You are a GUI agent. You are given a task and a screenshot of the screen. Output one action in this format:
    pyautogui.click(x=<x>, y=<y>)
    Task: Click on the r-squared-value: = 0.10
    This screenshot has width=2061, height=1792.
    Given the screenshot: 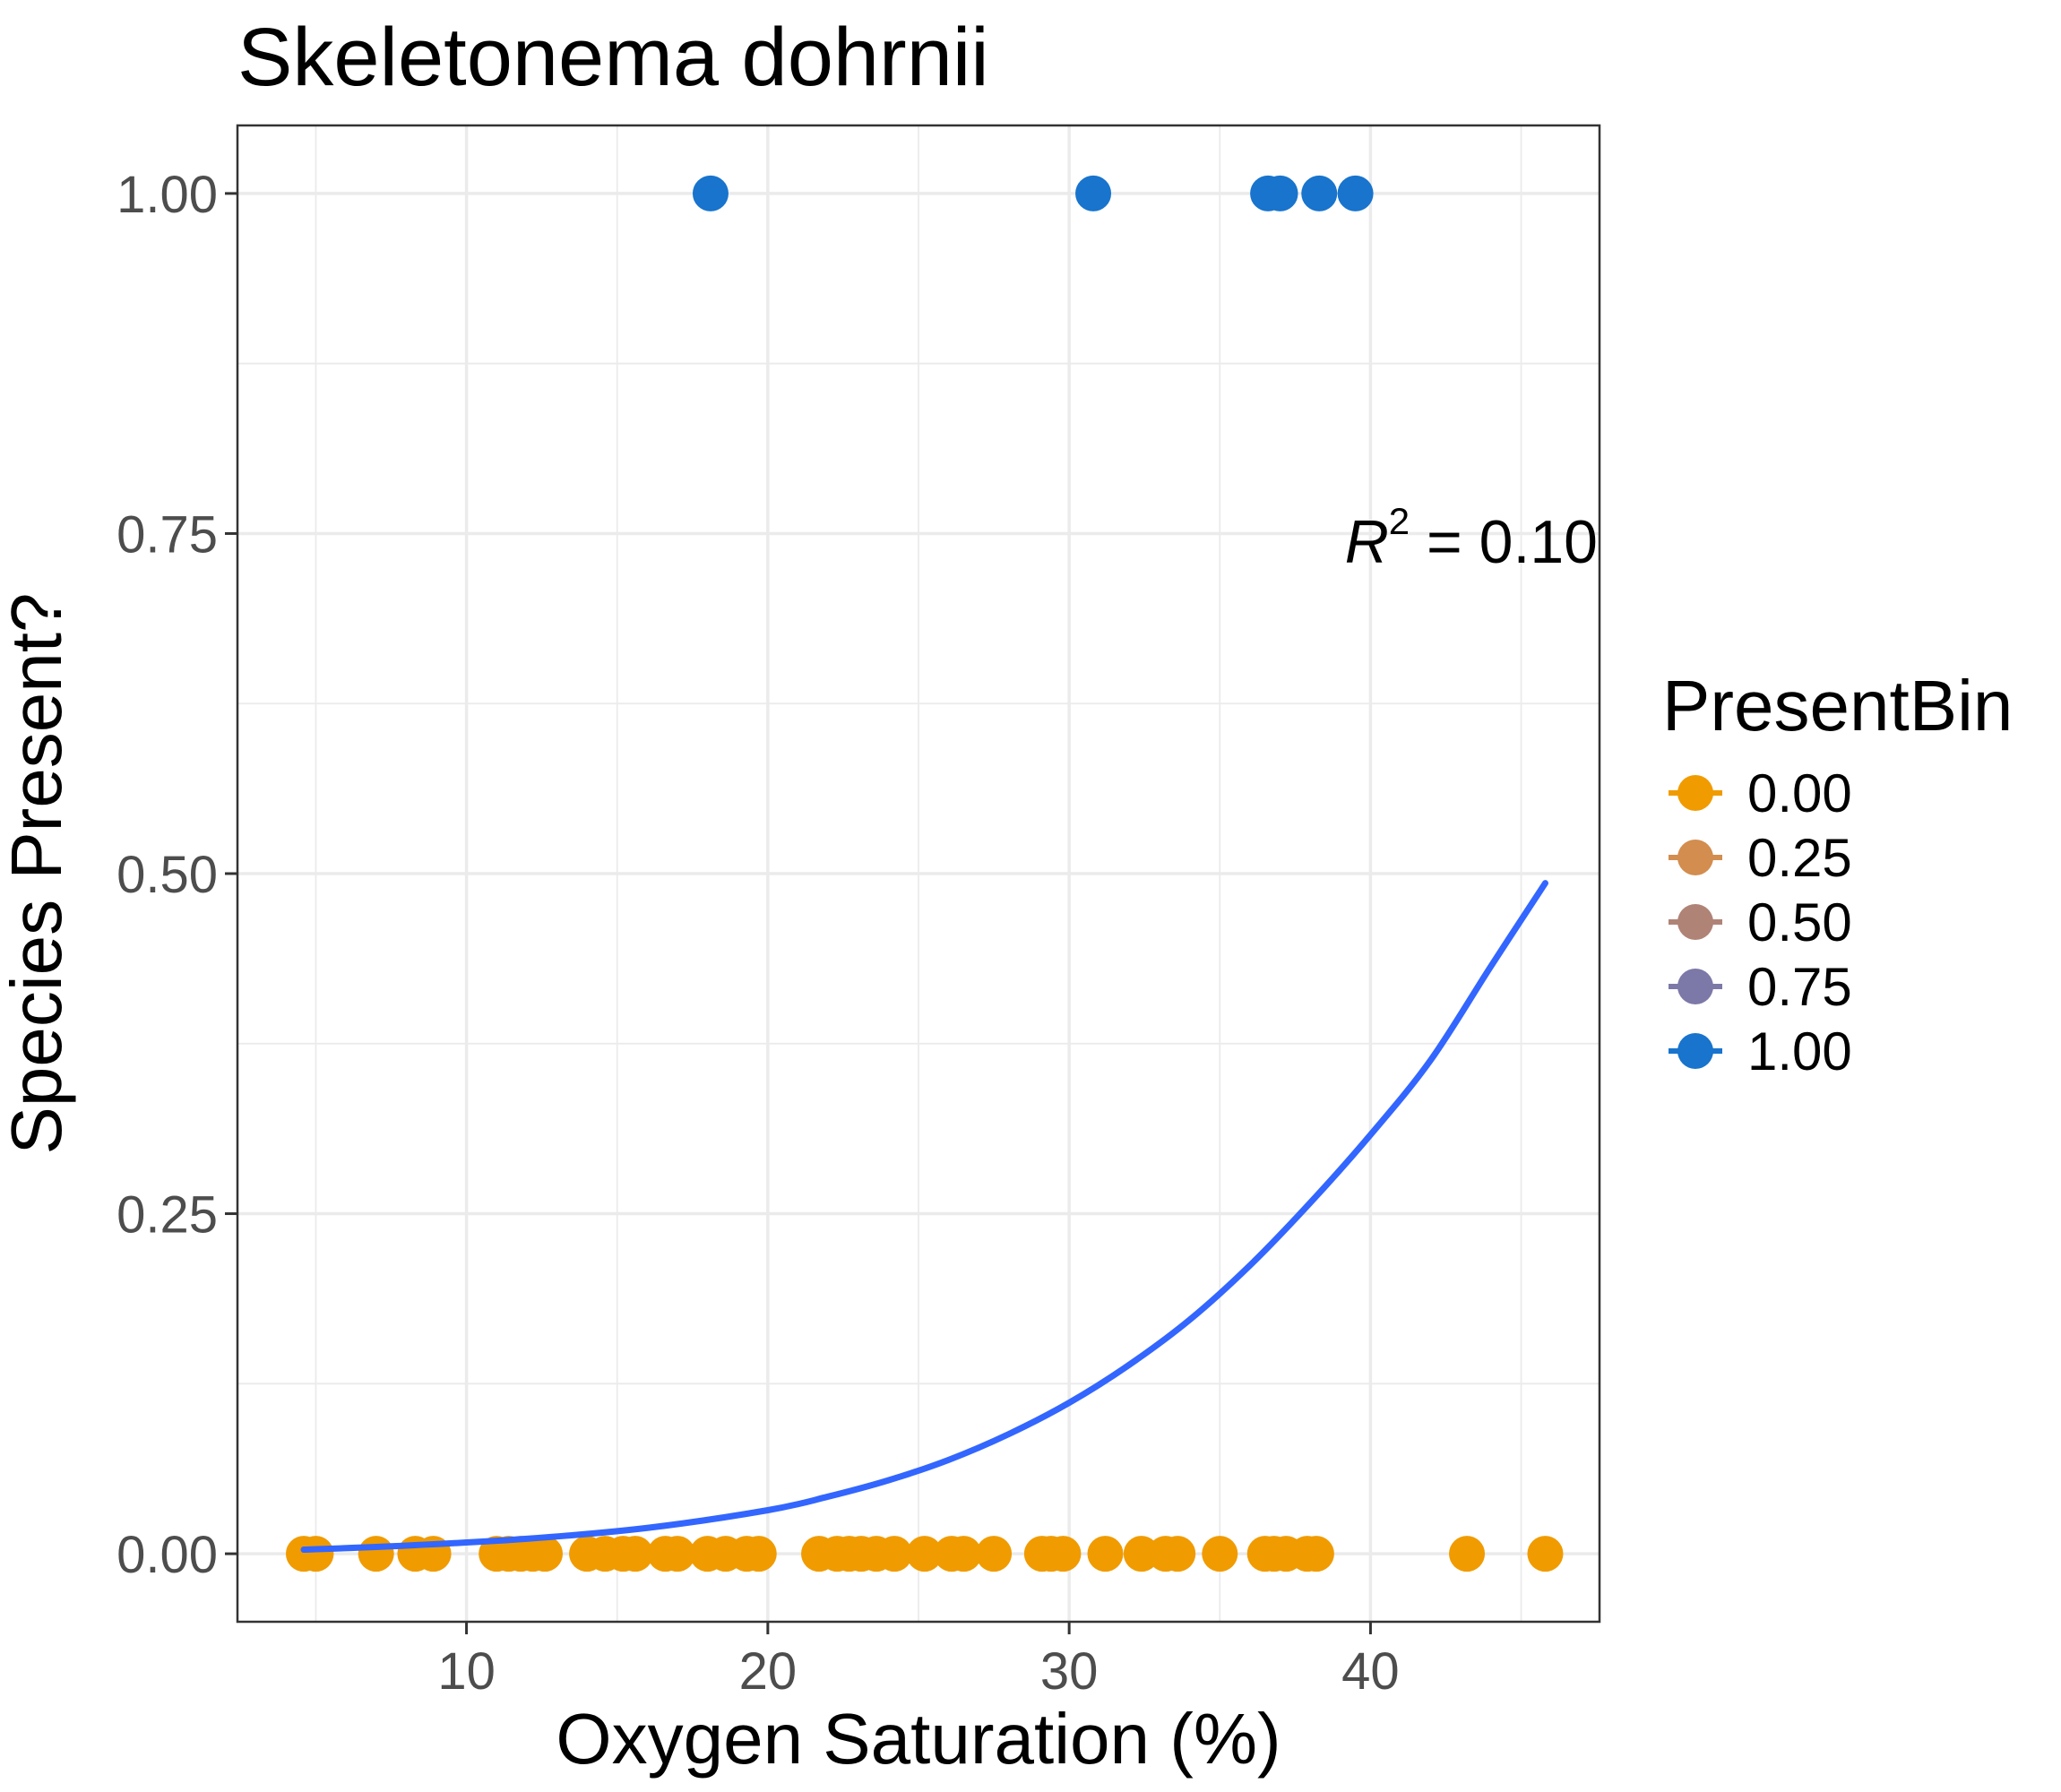 What is the action you would take?
    pyautogui.click(x=1504, y=542)
    